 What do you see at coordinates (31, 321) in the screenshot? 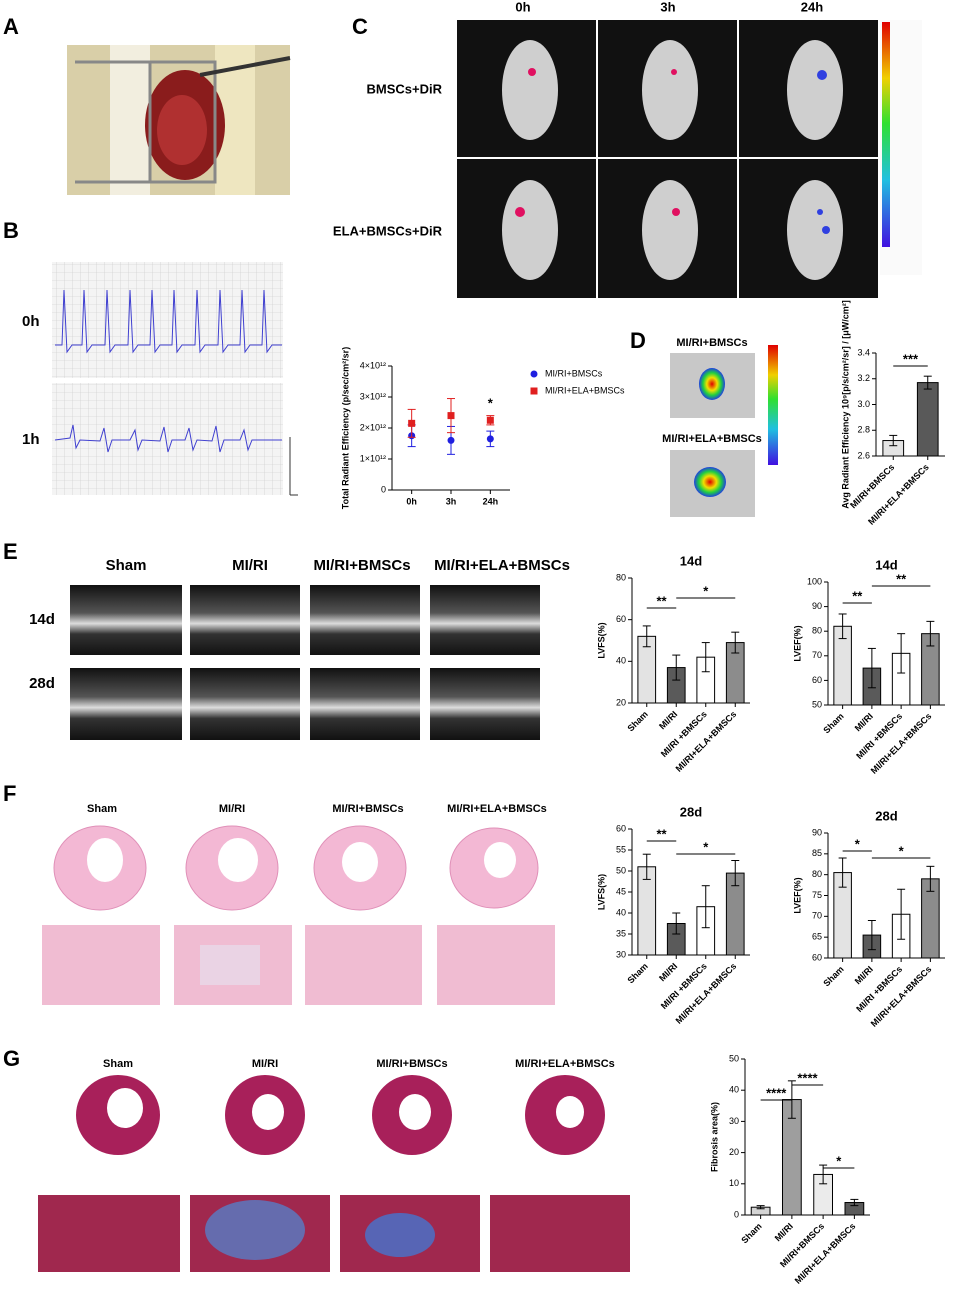
I see `row-label: 0h` at bounding box center [31, 321].